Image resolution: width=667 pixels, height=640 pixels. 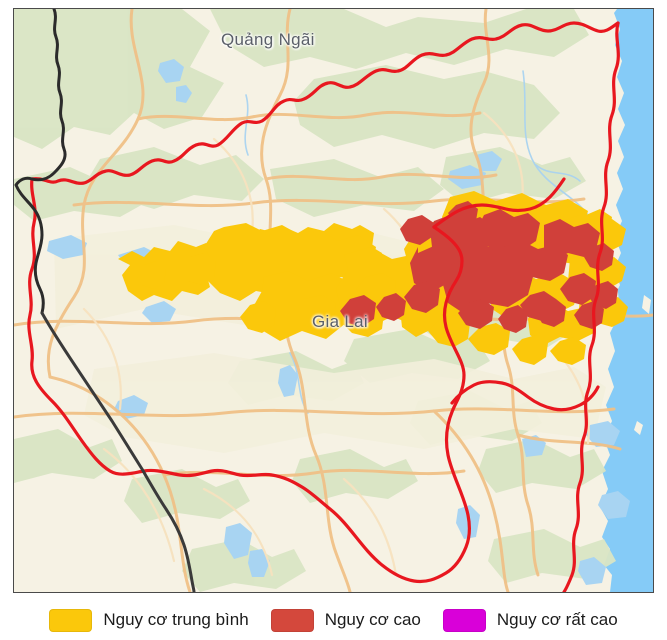 I want to click on legend-item-high: Nguy cơ cao, so click(x=345, y=620).